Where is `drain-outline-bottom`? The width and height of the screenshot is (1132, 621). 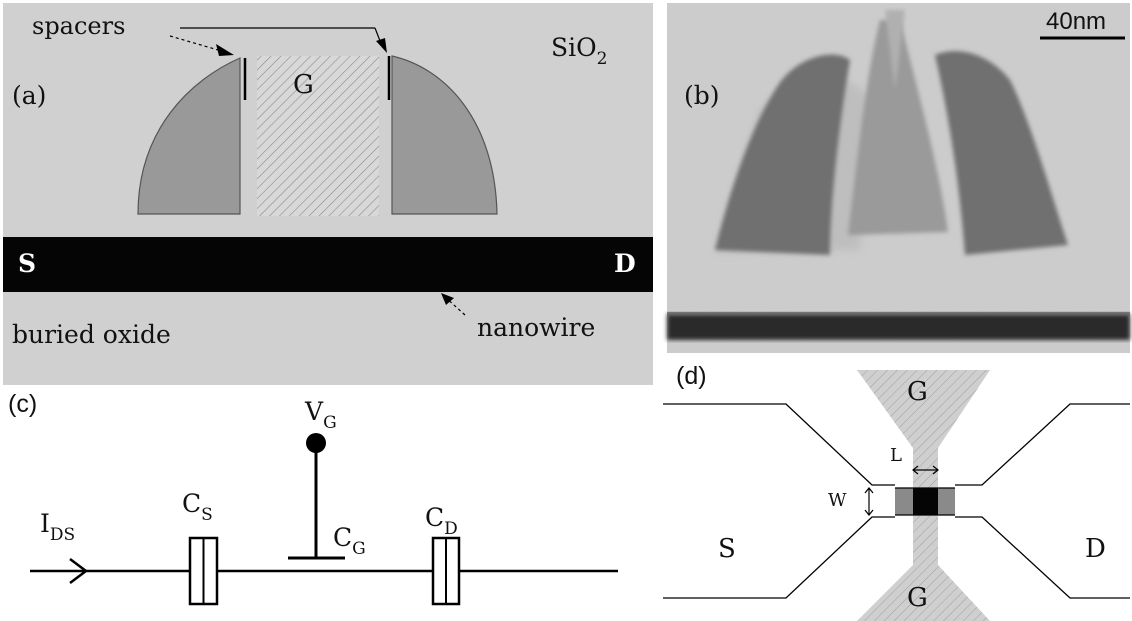
drain-outline-bottom is located at coordinates (1042, 557).